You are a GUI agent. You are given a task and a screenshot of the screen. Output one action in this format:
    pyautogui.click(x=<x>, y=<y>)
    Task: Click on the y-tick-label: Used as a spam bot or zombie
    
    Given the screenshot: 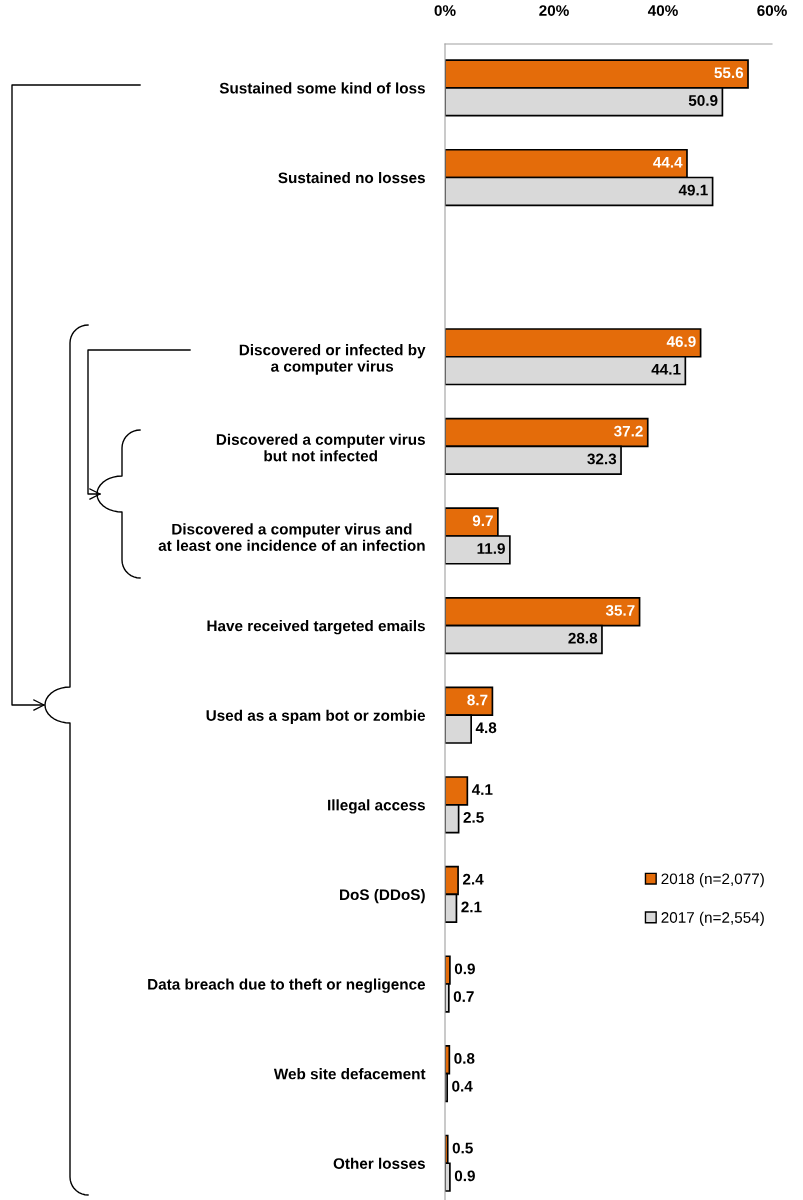 What is the action you would take?
    pyautogui.click(x=316, y=716)
    